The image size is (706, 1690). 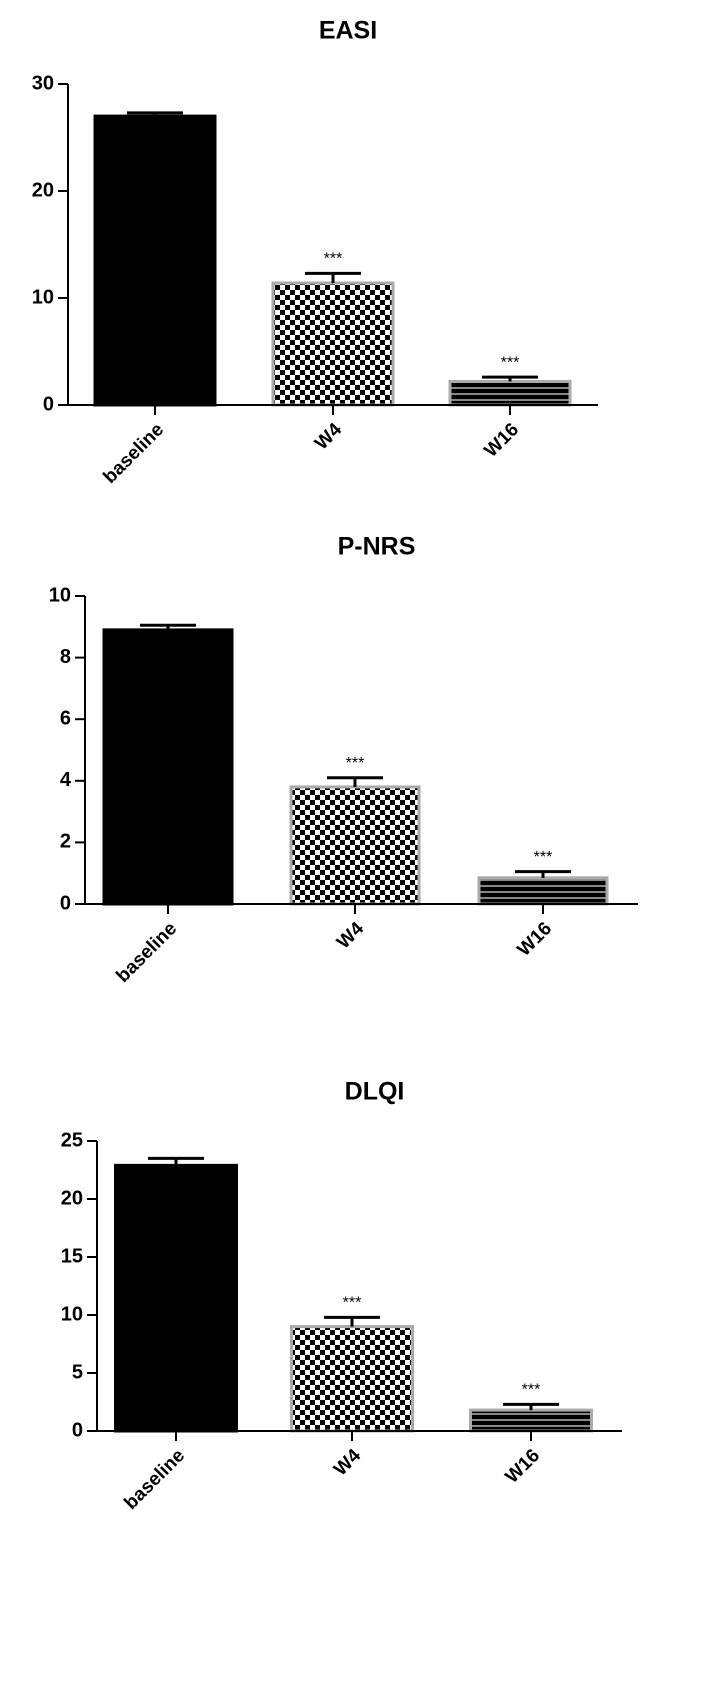 What do you see at coordinates (348, 31) in the screenshot?
I see `chart-title: EASI` at bounding box center [348, 31].